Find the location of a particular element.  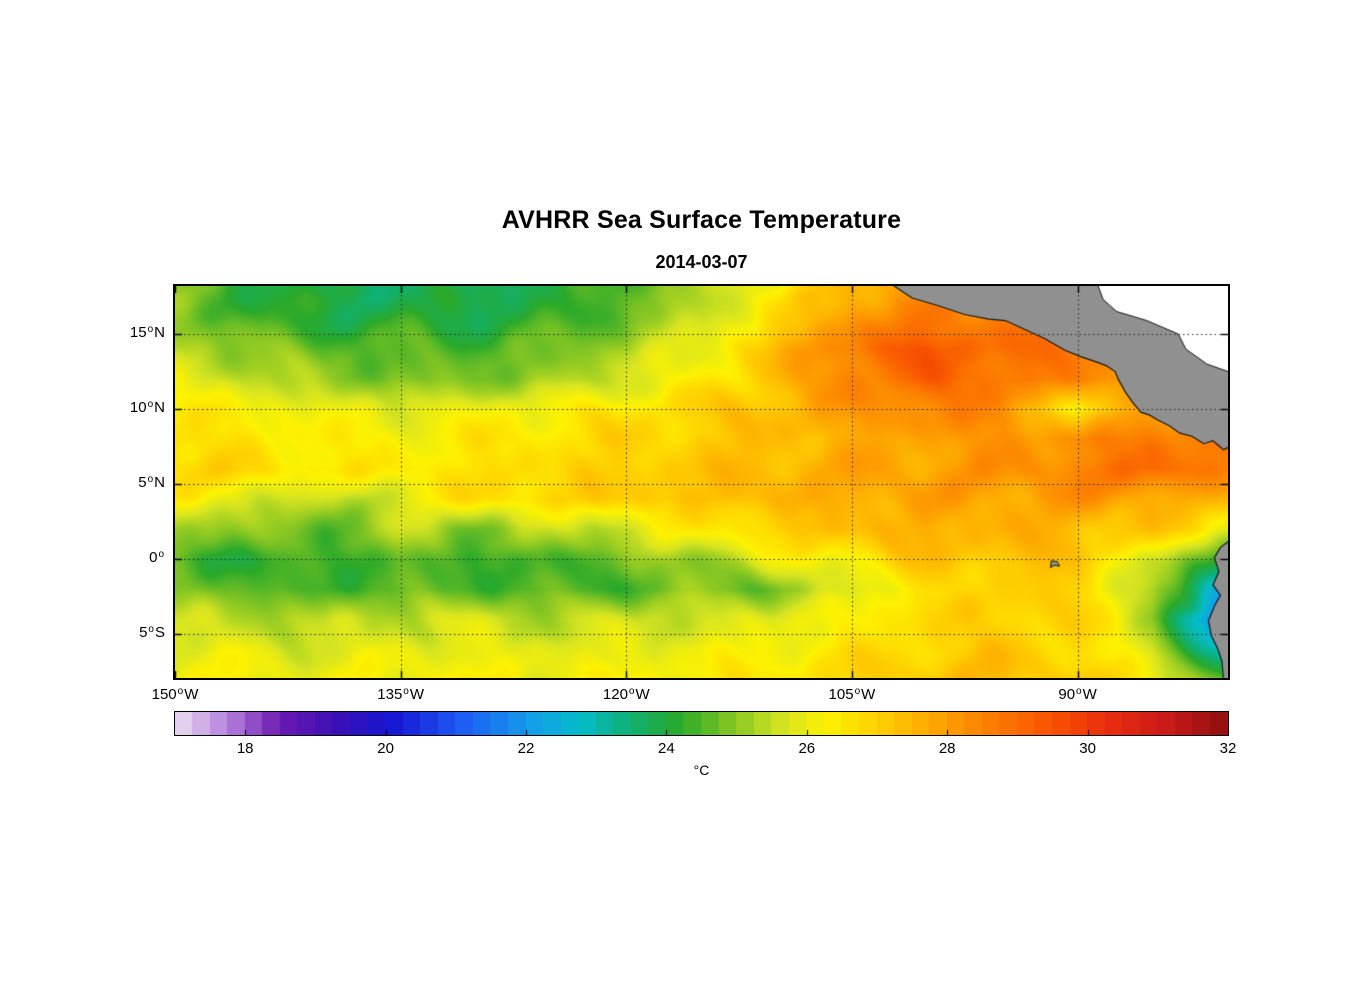

y-tick-label: 5oS is located at coordinates (152, 633).